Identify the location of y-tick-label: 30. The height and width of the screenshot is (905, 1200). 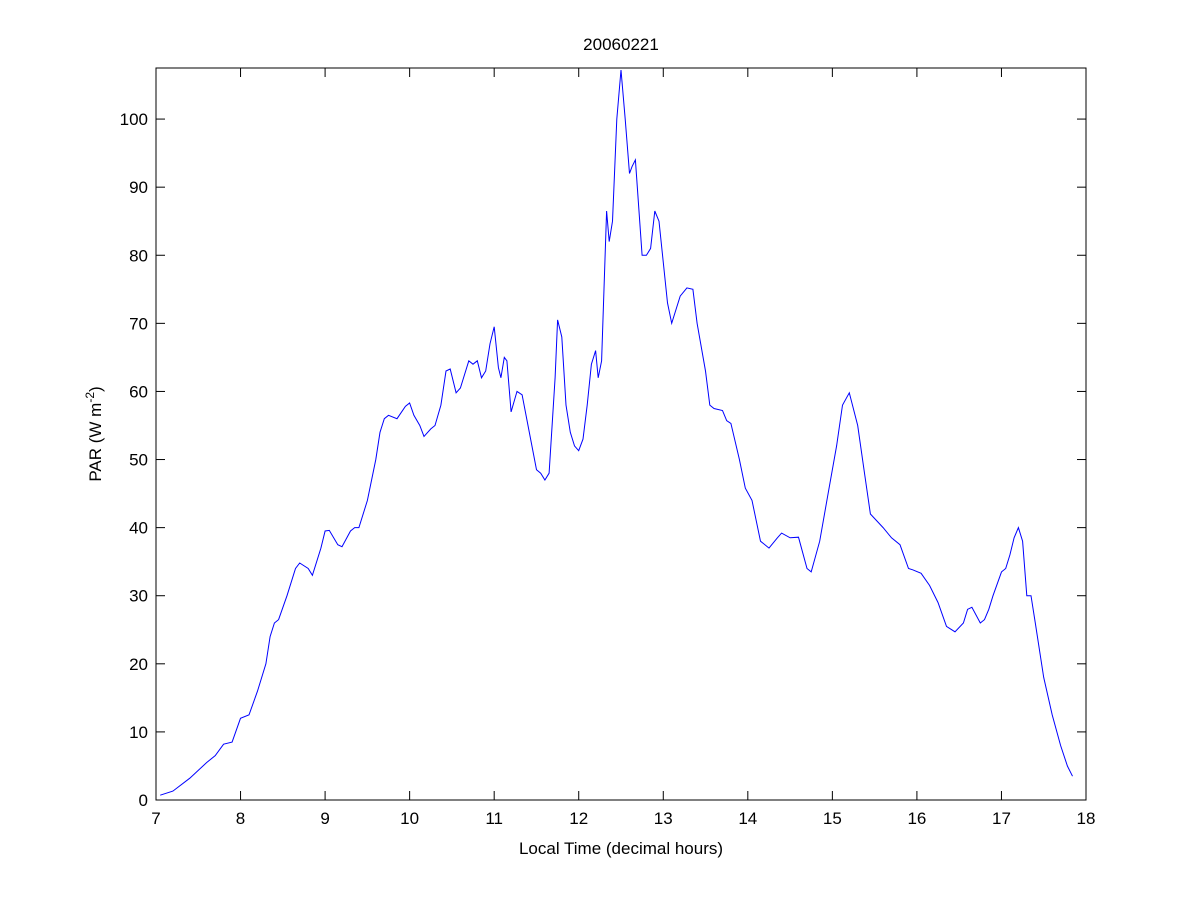
(138, 596).